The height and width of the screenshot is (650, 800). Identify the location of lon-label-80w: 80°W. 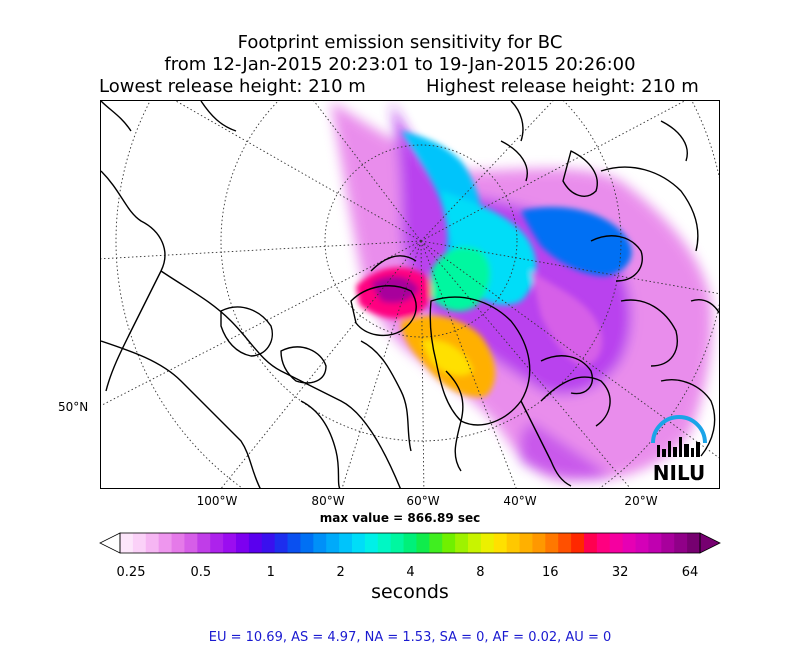
(328, 501).